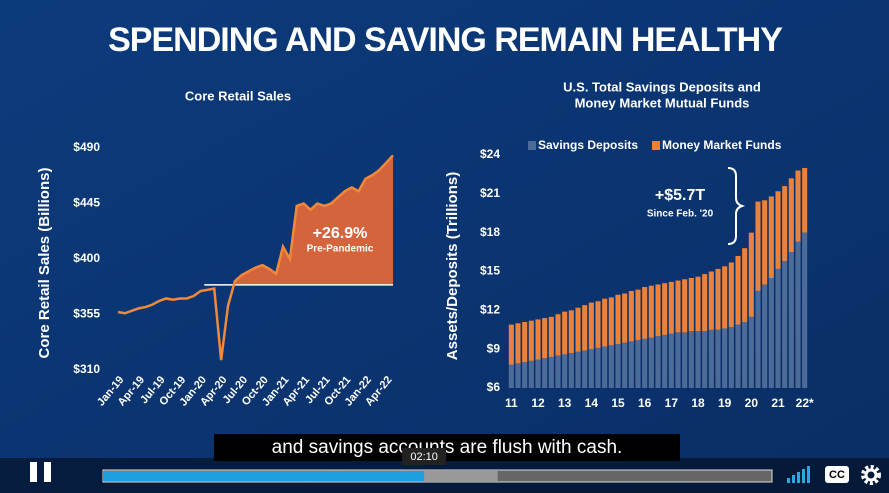 This screenshot has height=493, width=889. What do you see at coordinates (86, 203) in the screenshot?
I see `y-tick-label: $445` at bounding box center [86, 203].